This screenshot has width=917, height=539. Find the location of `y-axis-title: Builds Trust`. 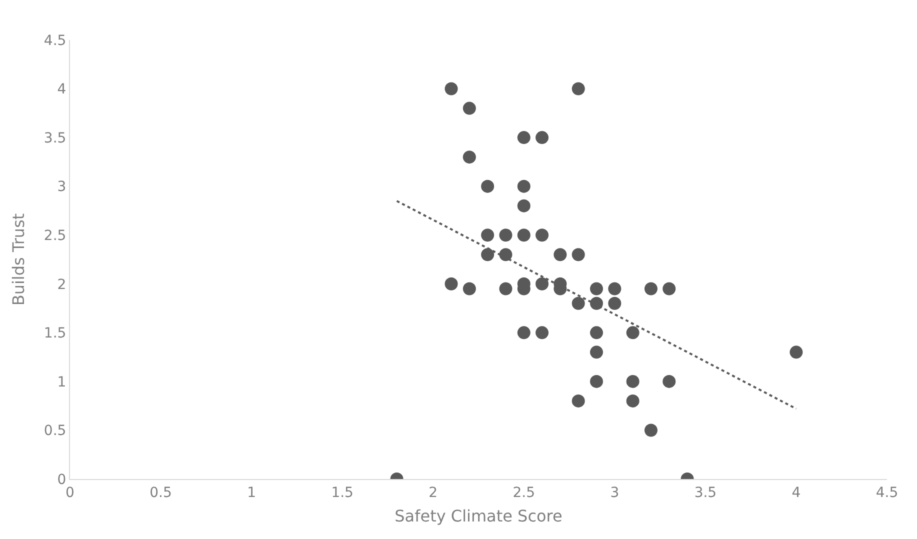

y-axis-title: Builds Trust is located at coordinates (18, 259).